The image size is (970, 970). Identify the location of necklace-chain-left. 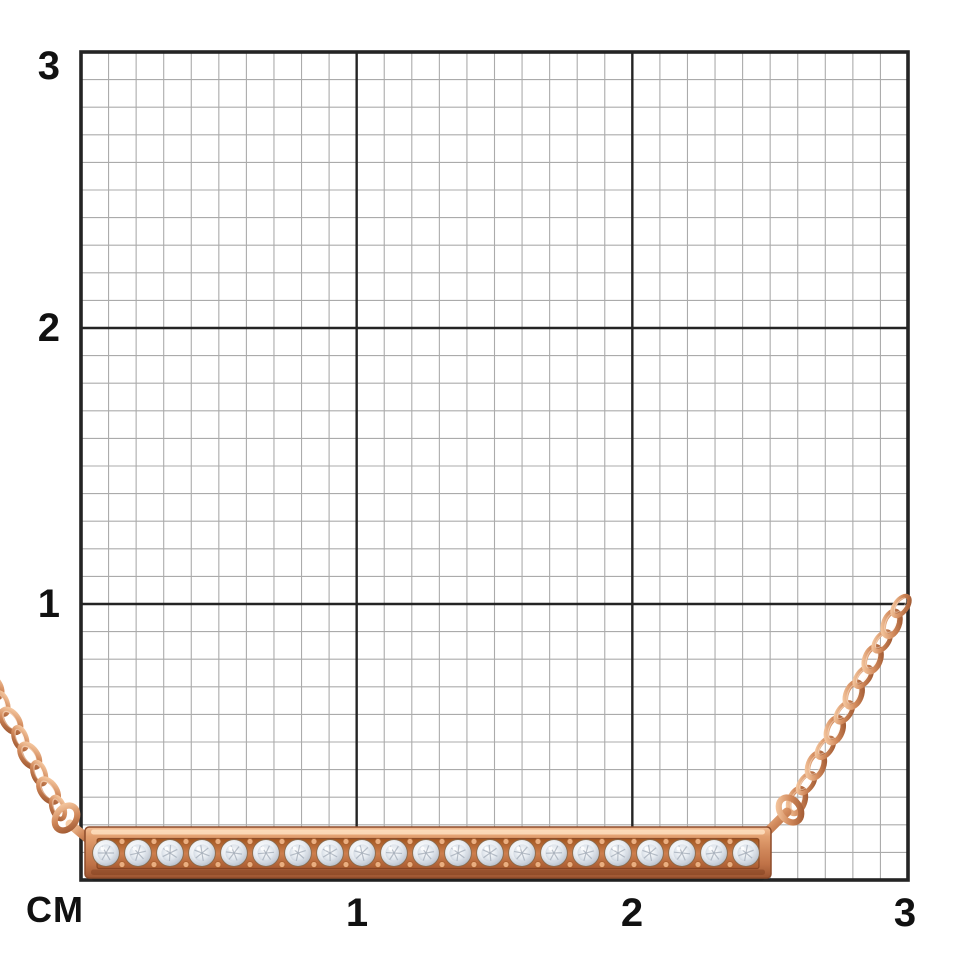
(34, 746).